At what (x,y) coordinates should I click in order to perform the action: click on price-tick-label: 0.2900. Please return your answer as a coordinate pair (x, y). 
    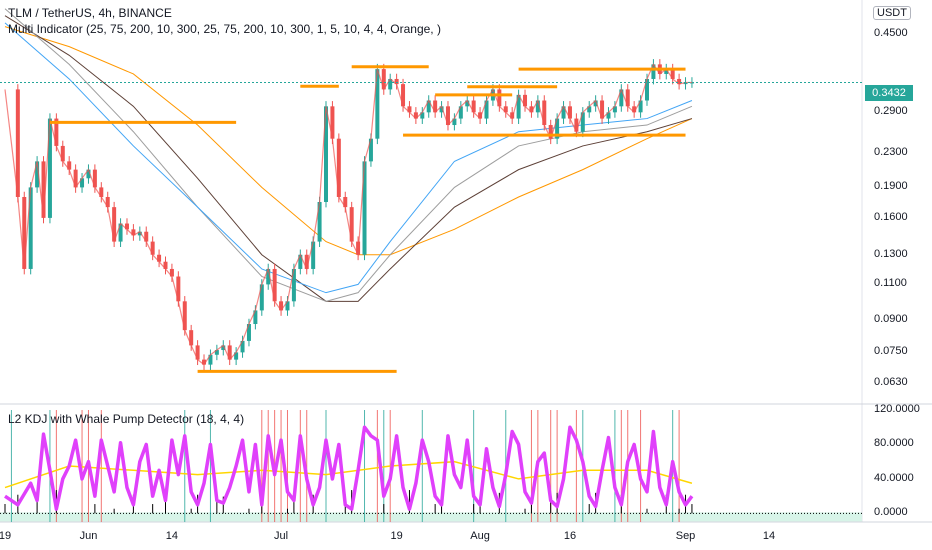
    Looking at the image, I should click on (891, 111).